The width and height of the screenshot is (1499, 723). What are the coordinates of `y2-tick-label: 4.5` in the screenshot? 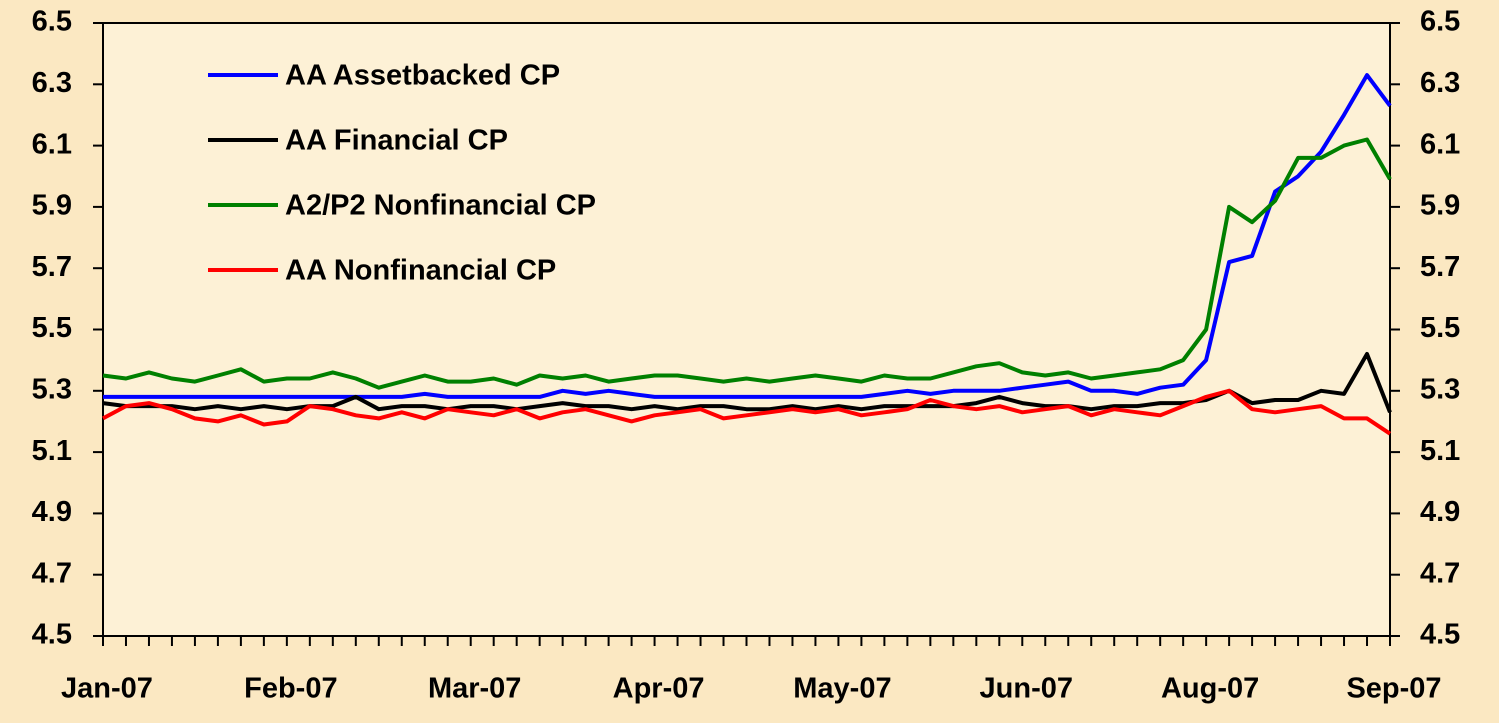 It's located at (1440, 635).